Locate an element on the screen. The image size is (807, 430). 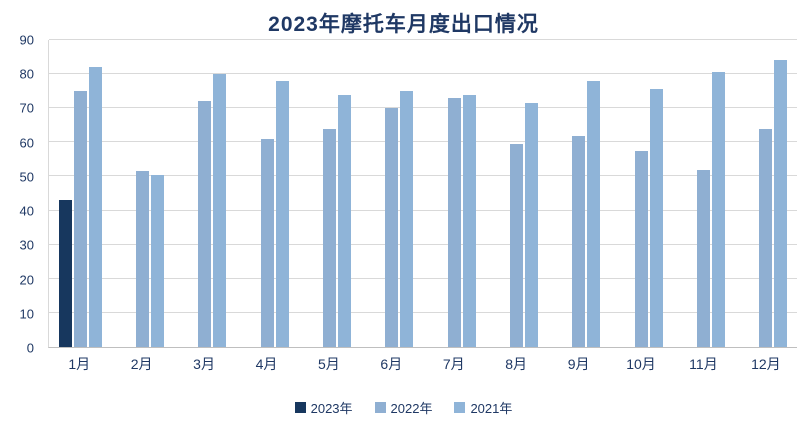
x-tick-label: 3月 is located at coordinates (204, 364).